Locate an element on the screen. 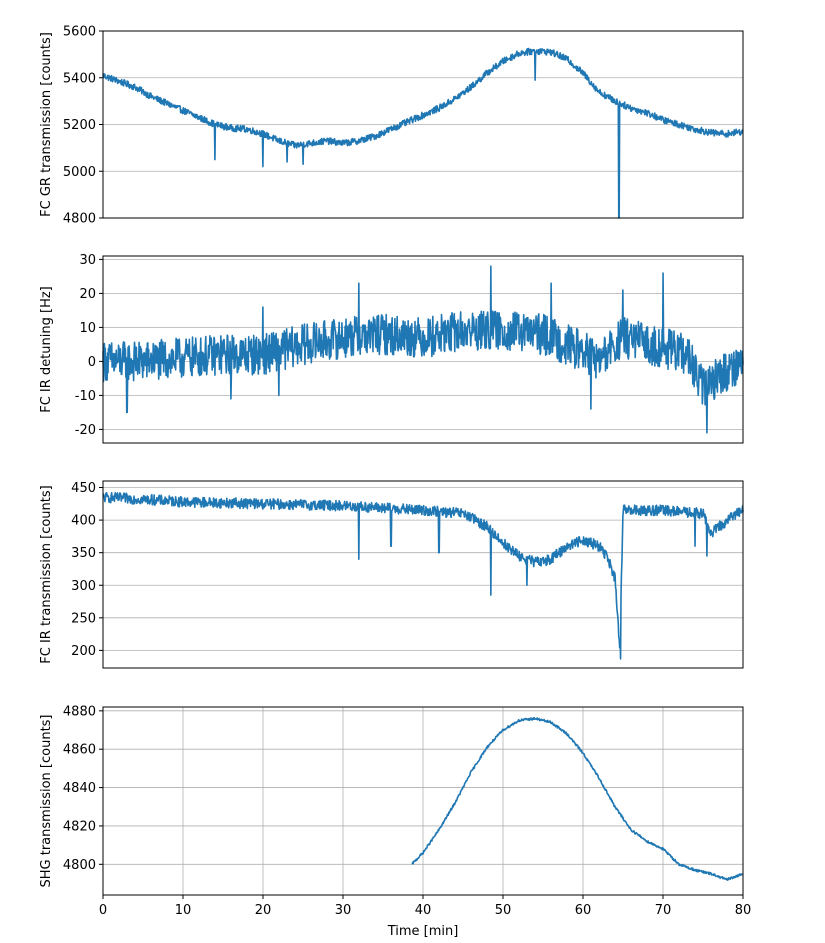 This screenshot has width=825, height=943. y-tick-label: 5600 is located at coordinates (79, 32).